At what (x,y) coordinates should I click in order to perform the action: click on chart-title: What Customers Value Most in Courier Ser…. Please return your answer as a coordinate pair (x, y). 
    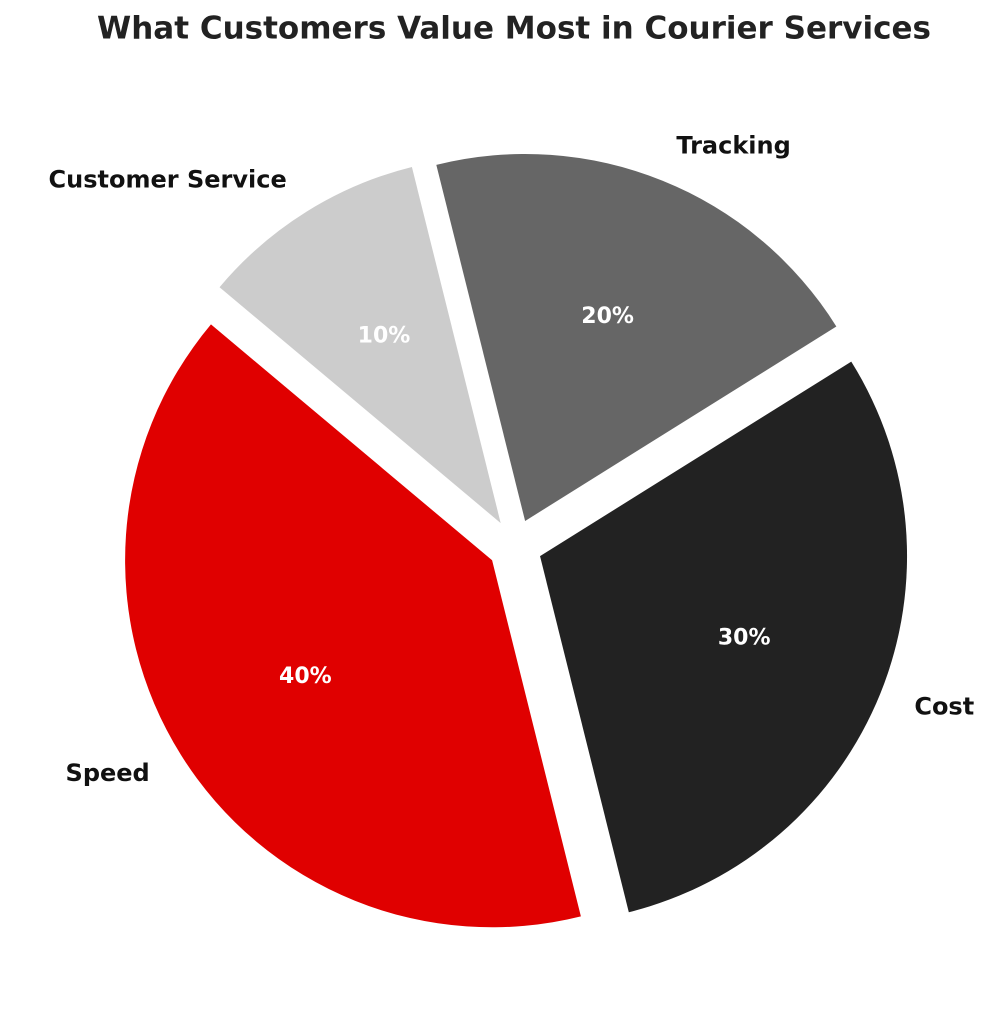
    Looking at the image, I should click on (514, 29).